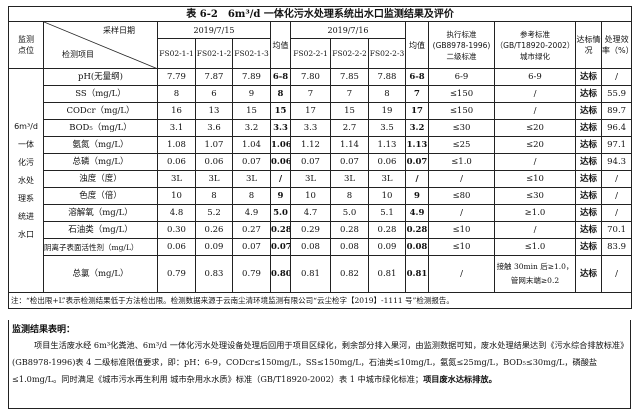 The image size is (640, 414). What do you see at coordinates (535, 247) in the screenshot?
I see `standard-gb18920: ≤1.0` at bounding box center [535, 247].